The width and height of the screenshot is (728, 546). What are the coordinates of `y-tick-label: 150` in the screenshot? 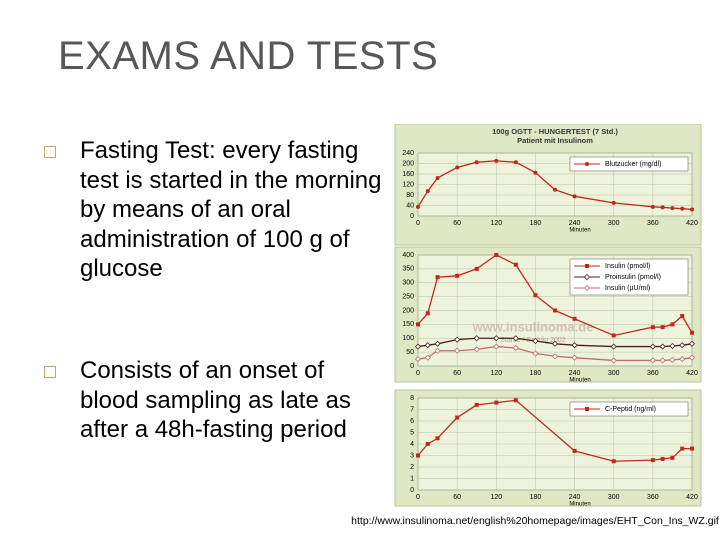 It's located at (408, 324).